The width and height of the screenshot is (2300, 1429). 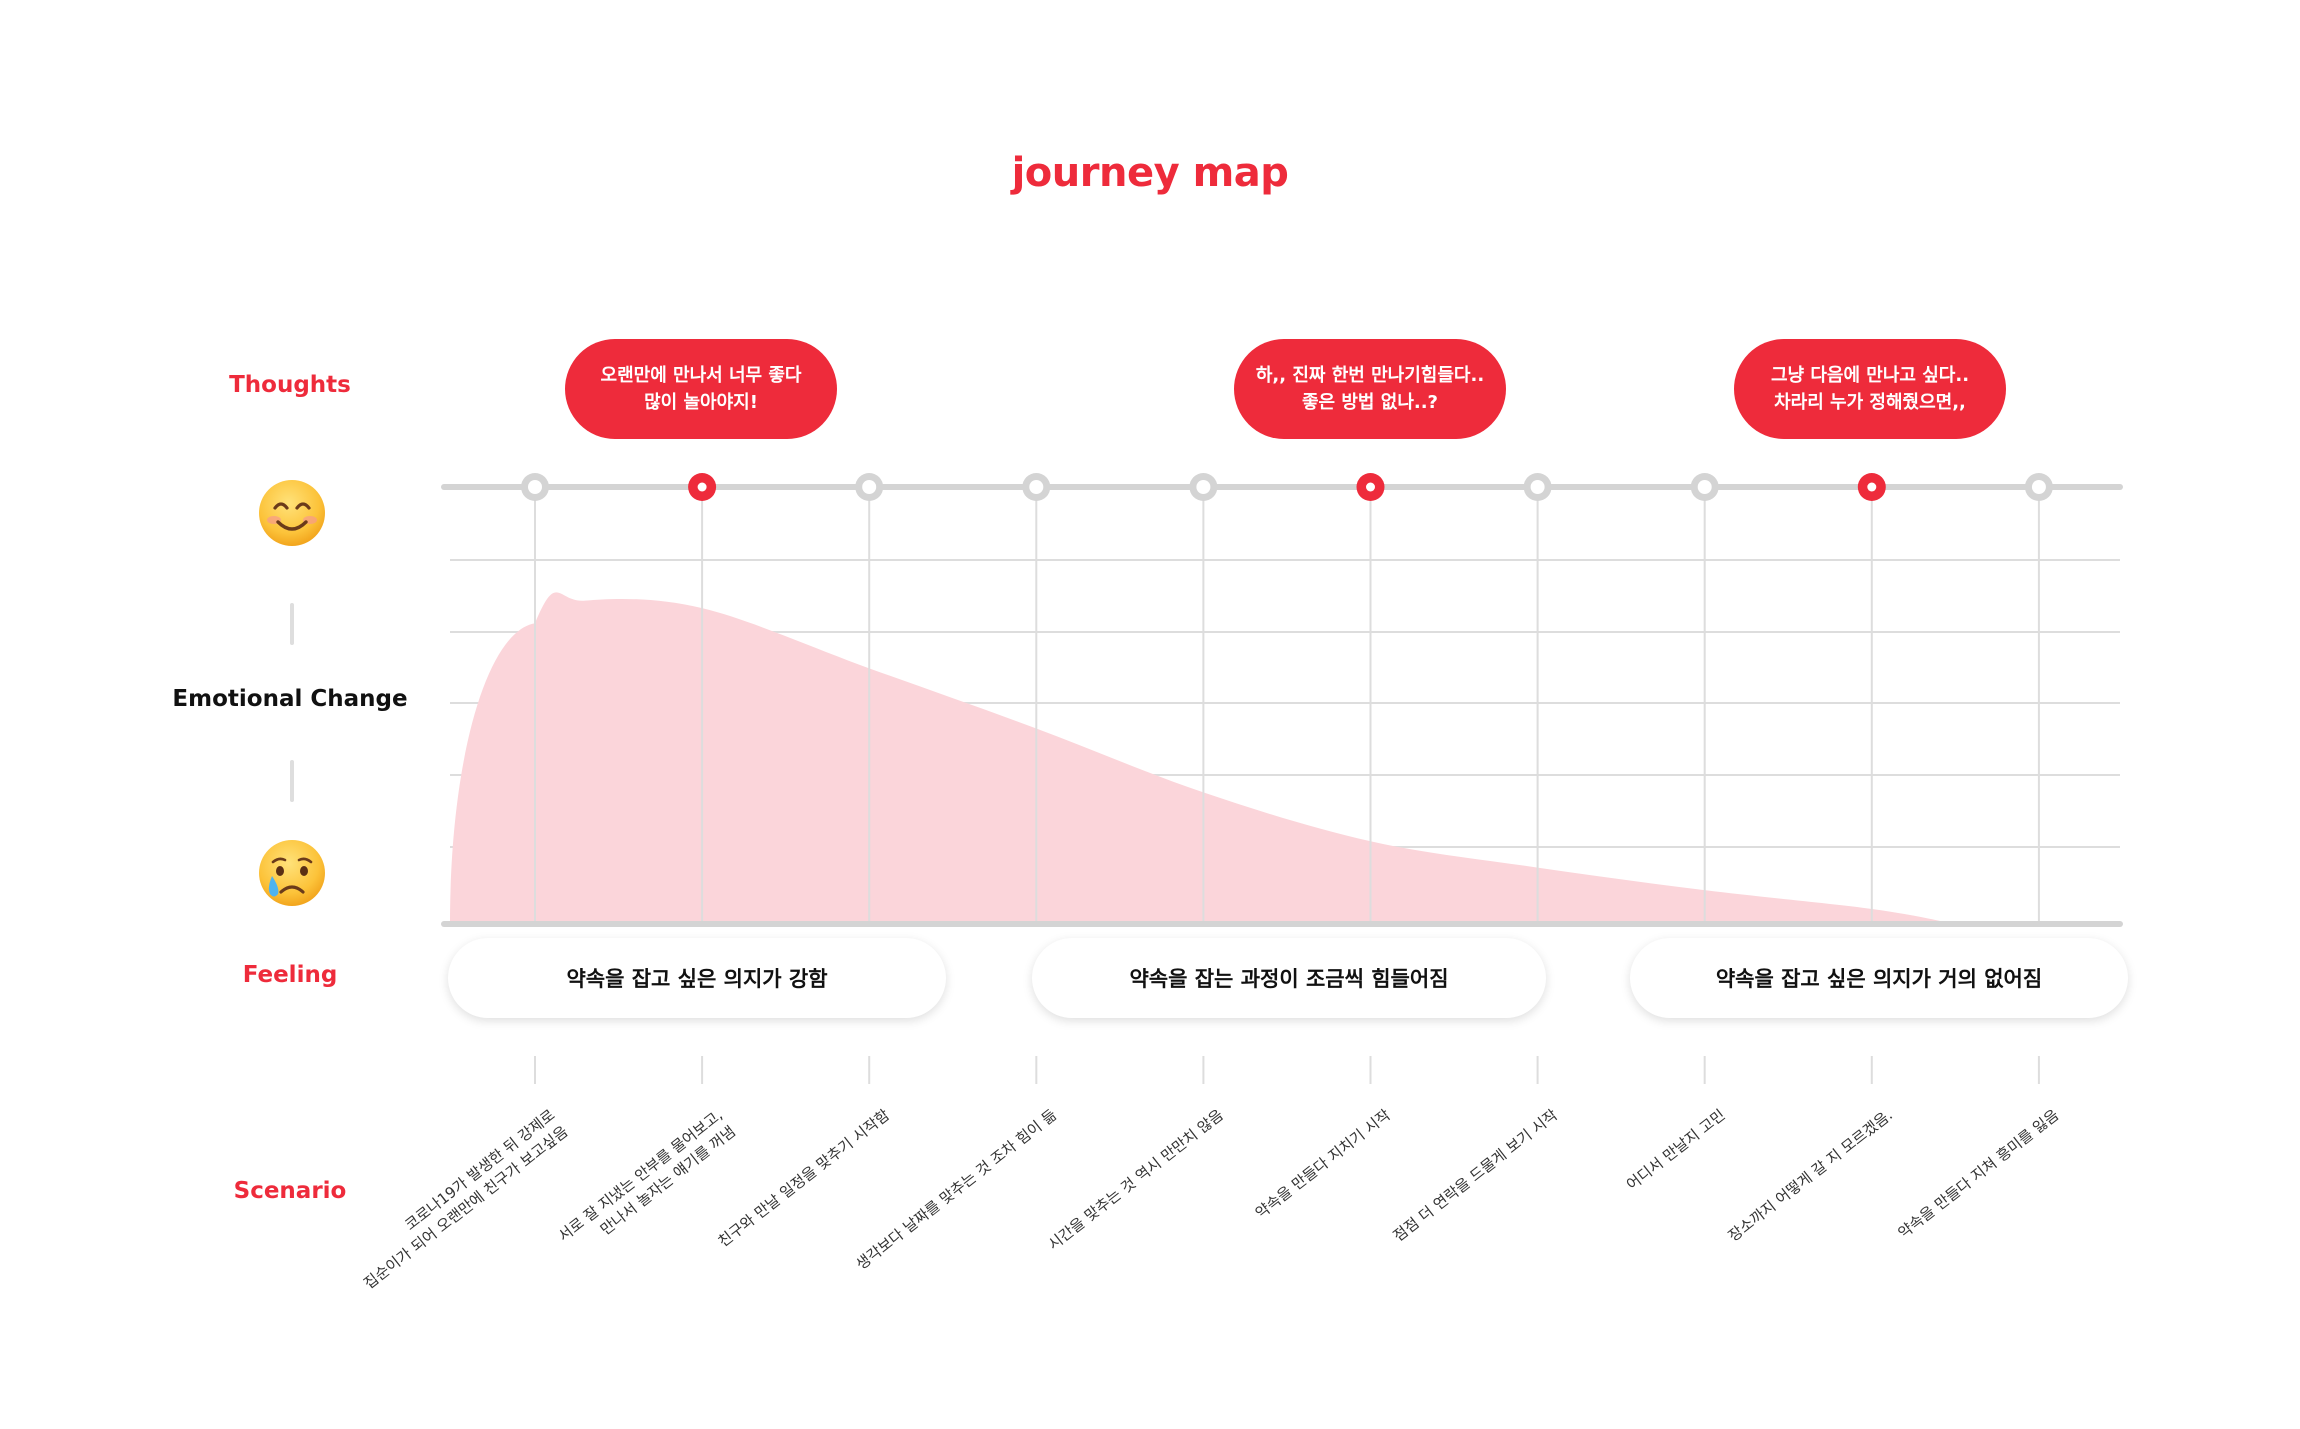 What do you see at coordinates (290, 385) in the screenshot?
I see `thoughts-label: Thoughts` at bounding box center [290, 385].